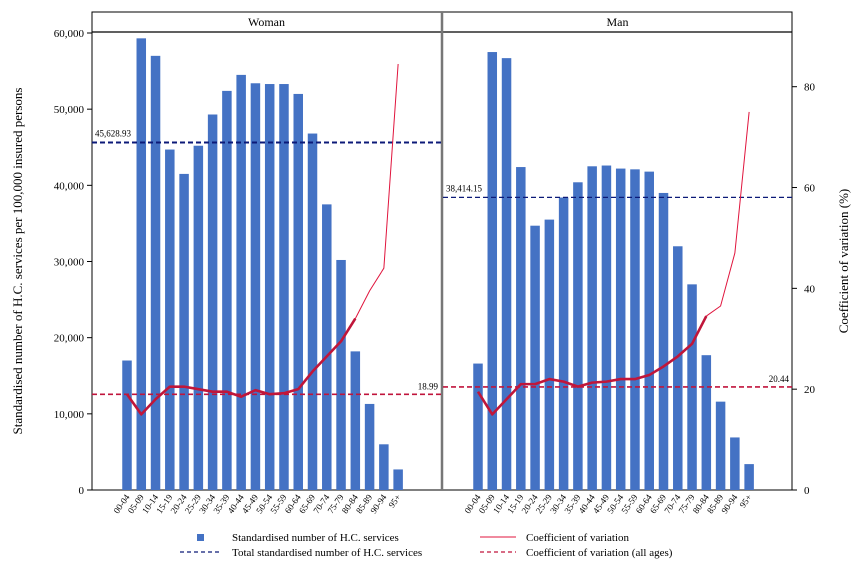 Image resolution: width=864 pixels, height=576 pixels. Describe the element at coordinates (810, 289) in the screenshot. I see `y2-tick-label: 40` at that location.